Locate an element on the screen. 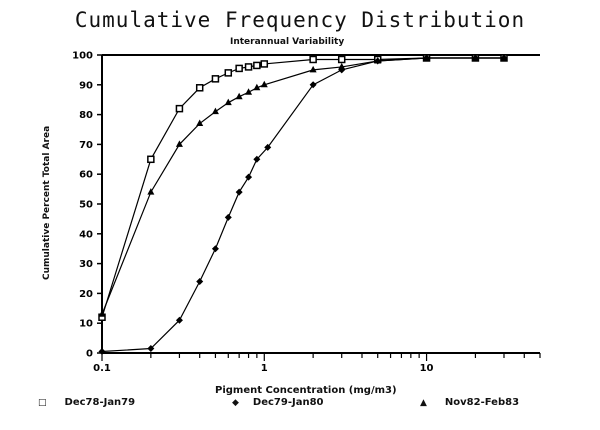 Image resolution: width=600 pixels, height=430 pixels. diamond-marker-icon: ◆ is located at coordinates (235, 403).